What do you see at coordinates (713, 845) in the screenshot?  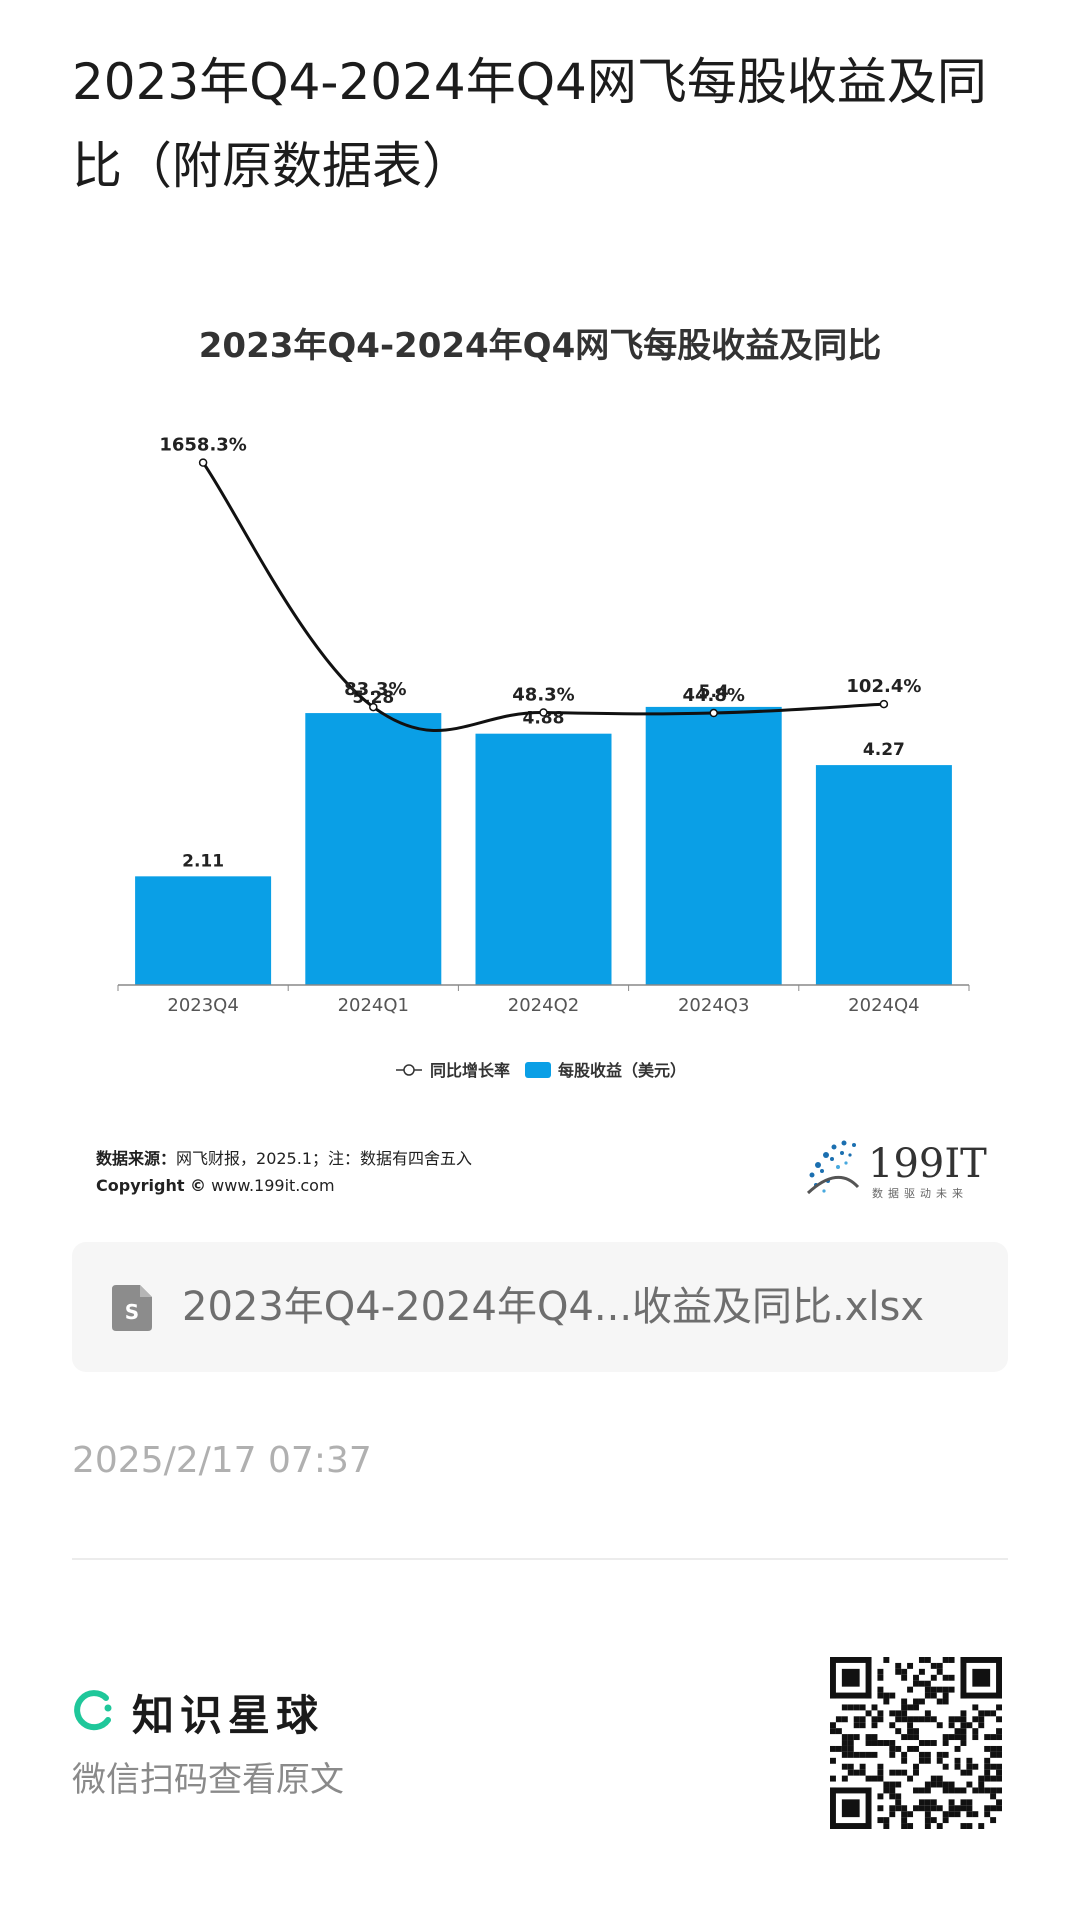 I see `bar-2024Q3` at bounding box center [713, 845].